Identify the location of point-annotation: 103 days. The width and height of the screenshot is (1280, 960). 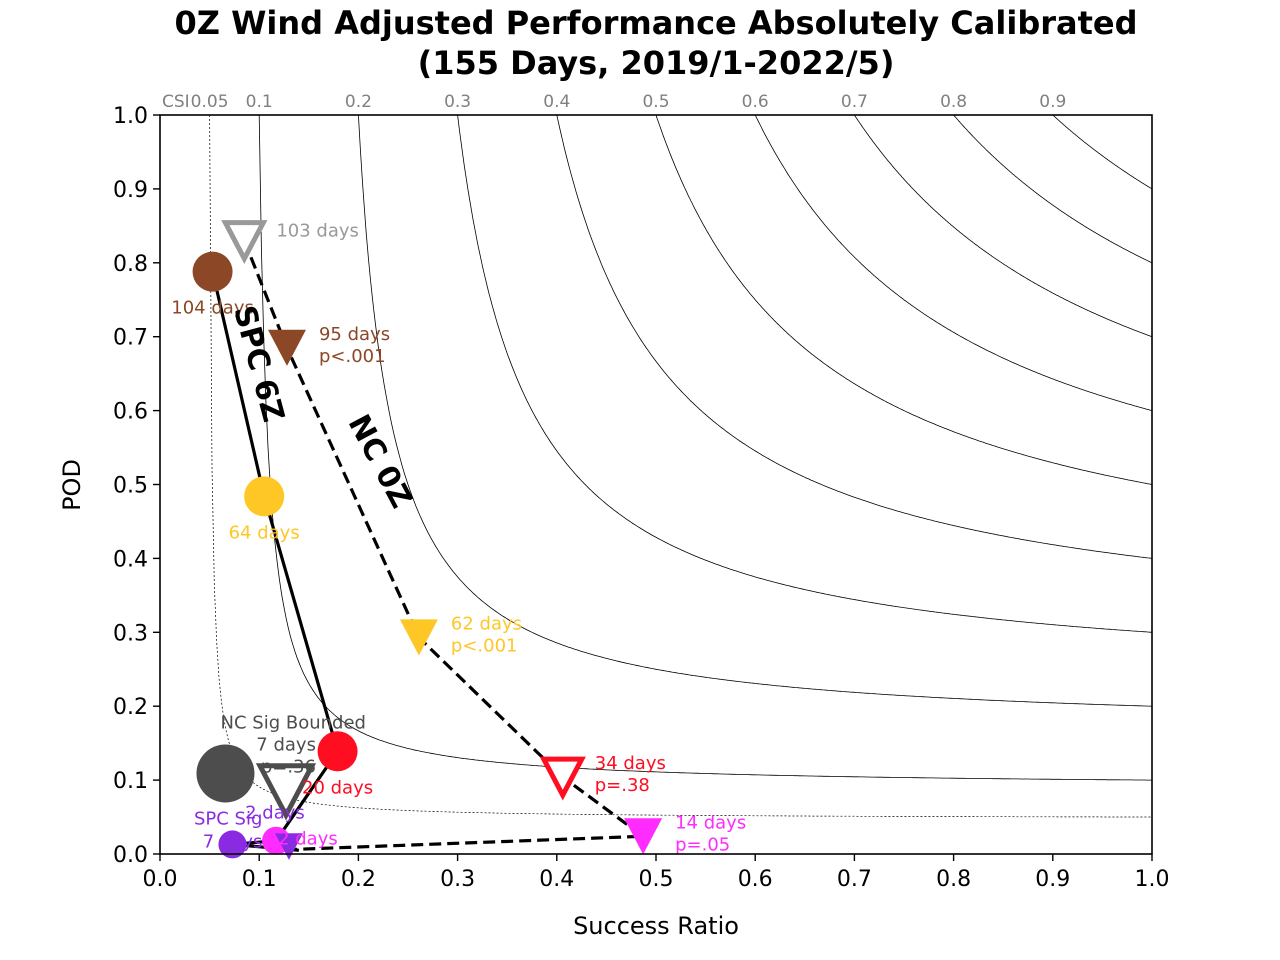
(317, 231).